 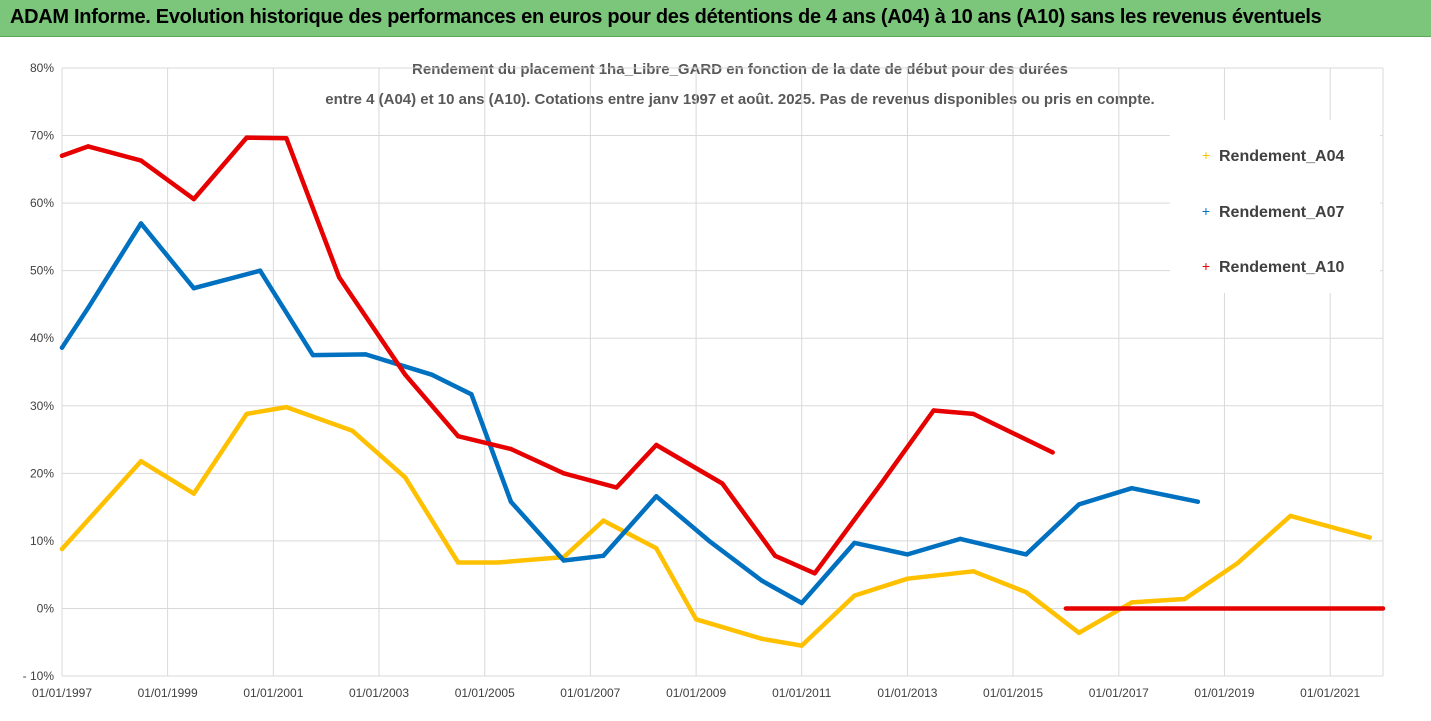 I want to click on x-tick-label: 01/01/1997, so click(x=62, y=693).